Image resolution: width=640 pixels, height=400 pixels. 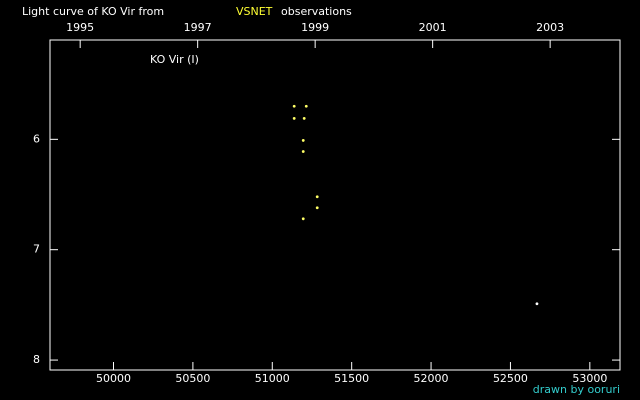 What do you see at coordinates (316, 11) in the screenshot?
I see `chart-title-suffix: observations` at bounding box center [316, 11].